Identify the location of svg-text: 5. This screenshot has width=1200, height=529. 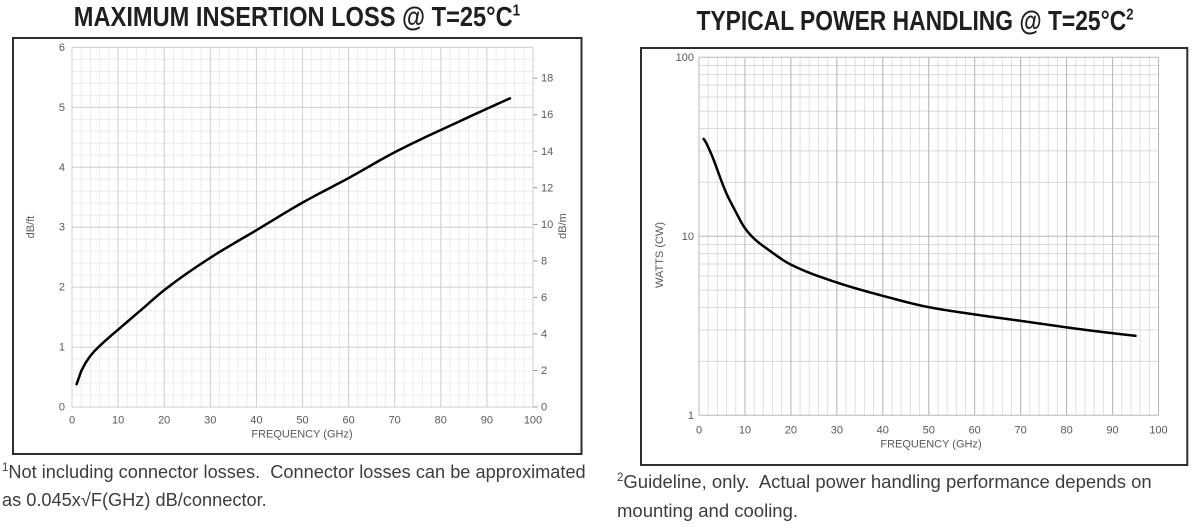
(62, 108).